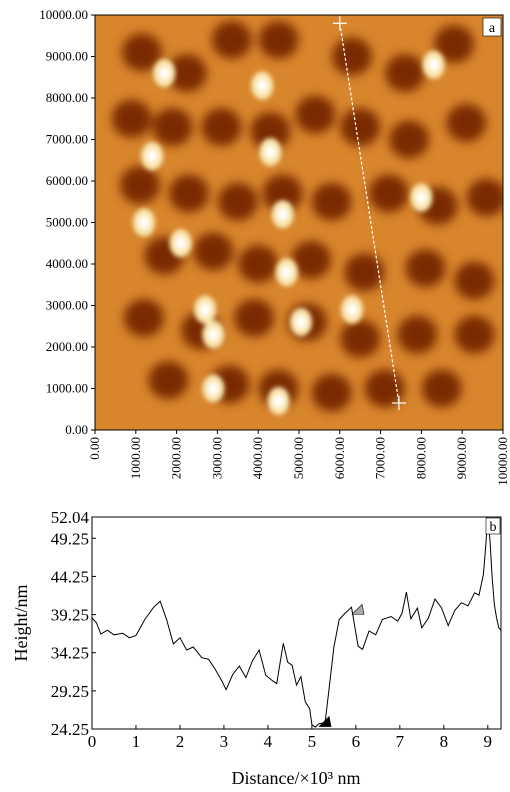 The image size is (510, 792). What do you see at coordinates (176, 458) in the screenshot?
I see `a-x-tick-label-2: 2000.00` at bounding box center [176, 458].